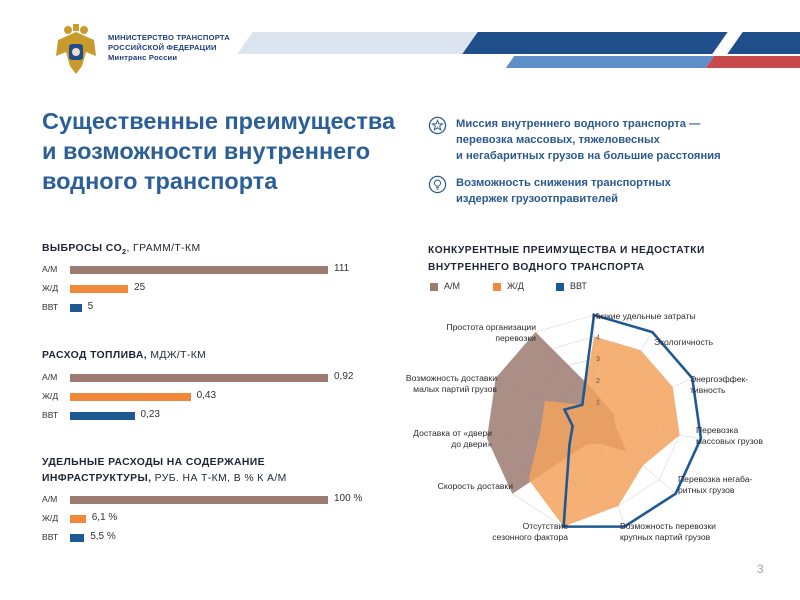 The height and width of the screenshot is (600, 800). I want to click on emissions-heading-unit: , ГРАММ/Т-КМ, so click(163, 248).